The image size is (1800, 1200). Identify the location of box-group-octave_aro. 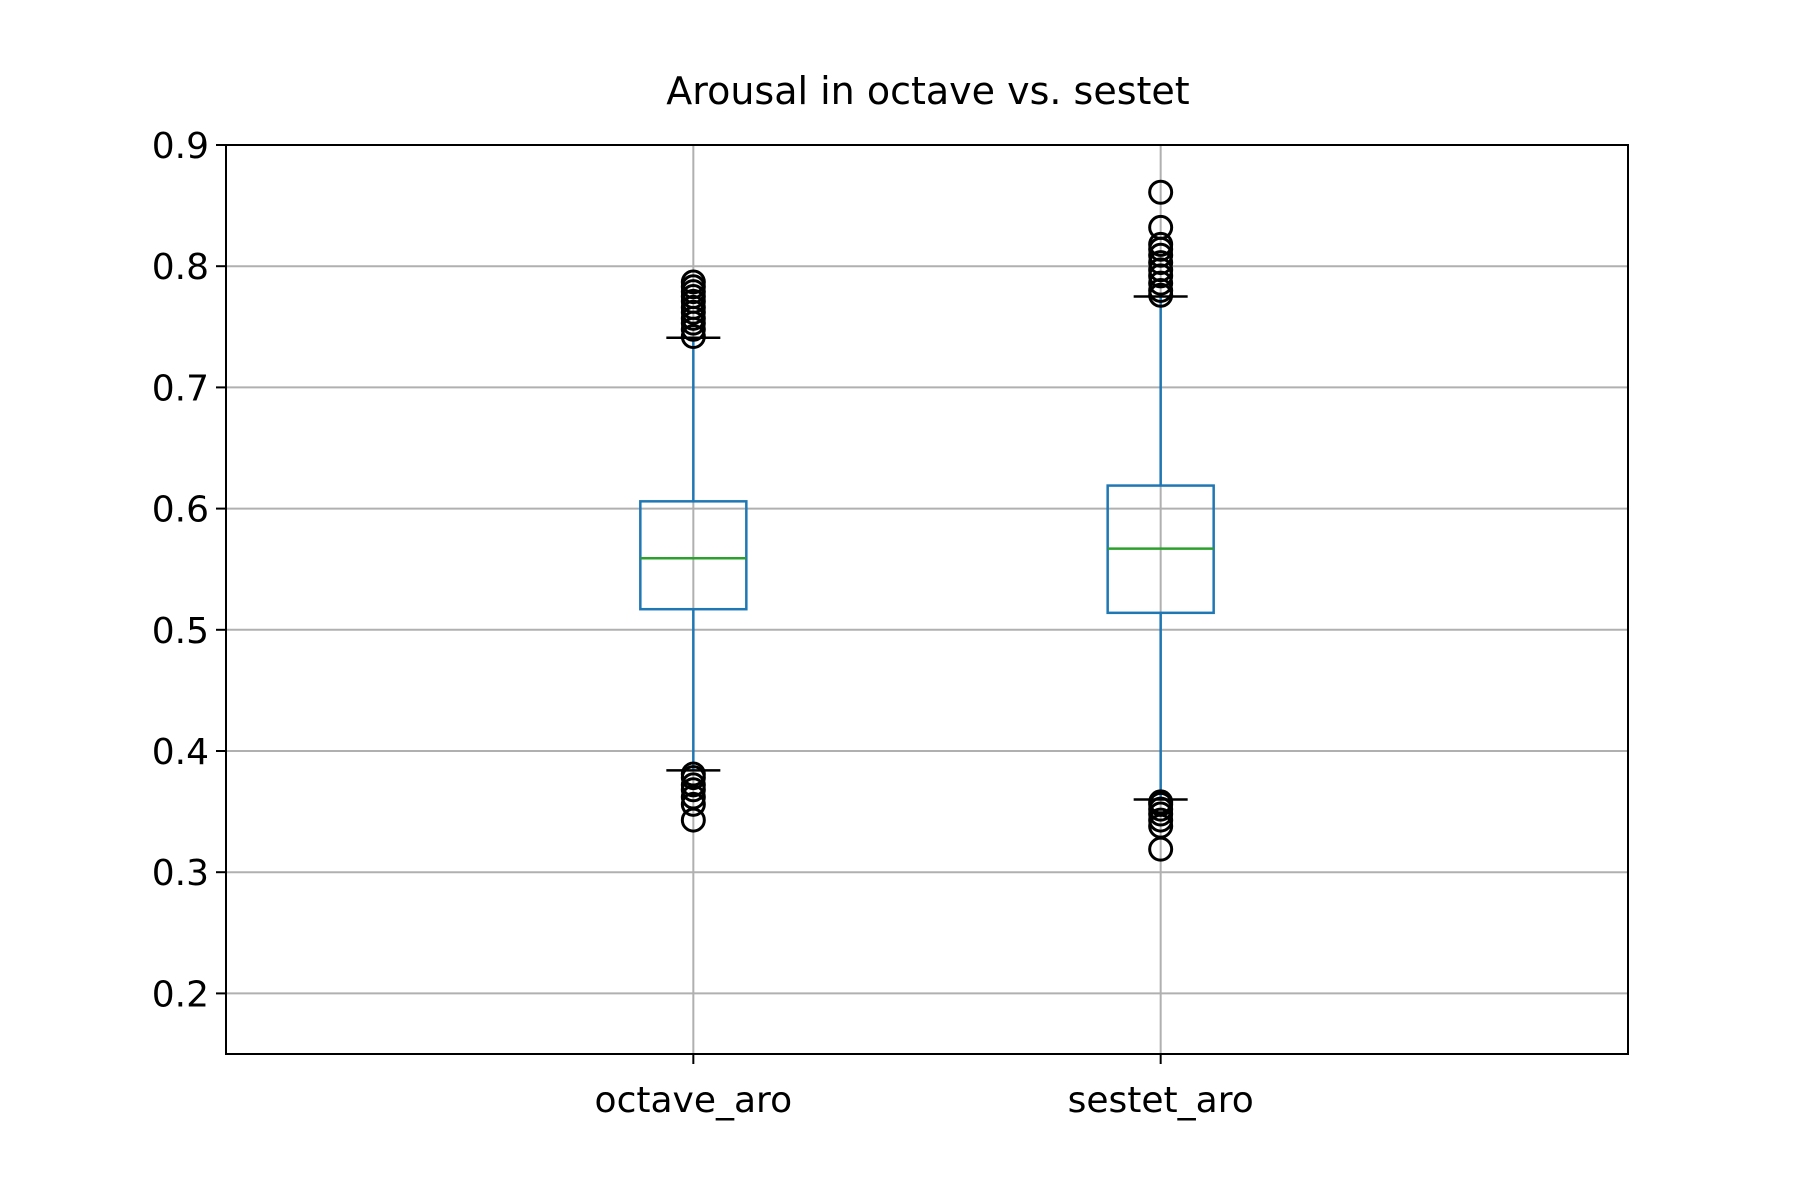
(693, 551).